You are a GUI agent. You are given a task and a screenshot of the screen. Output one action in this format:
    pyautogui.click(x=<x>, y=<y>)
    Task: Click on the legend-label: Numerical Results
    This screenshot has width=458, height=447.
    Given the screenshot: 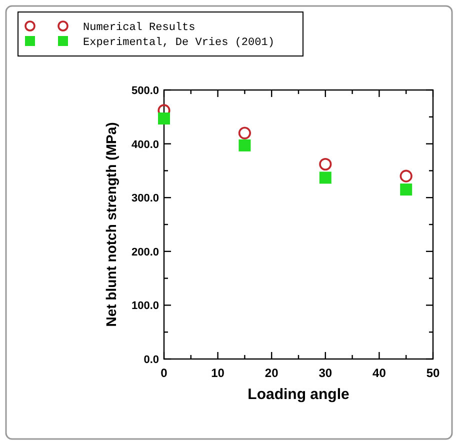 What is the action you would take?
    pyautogui.click(x=139, y=28)
    